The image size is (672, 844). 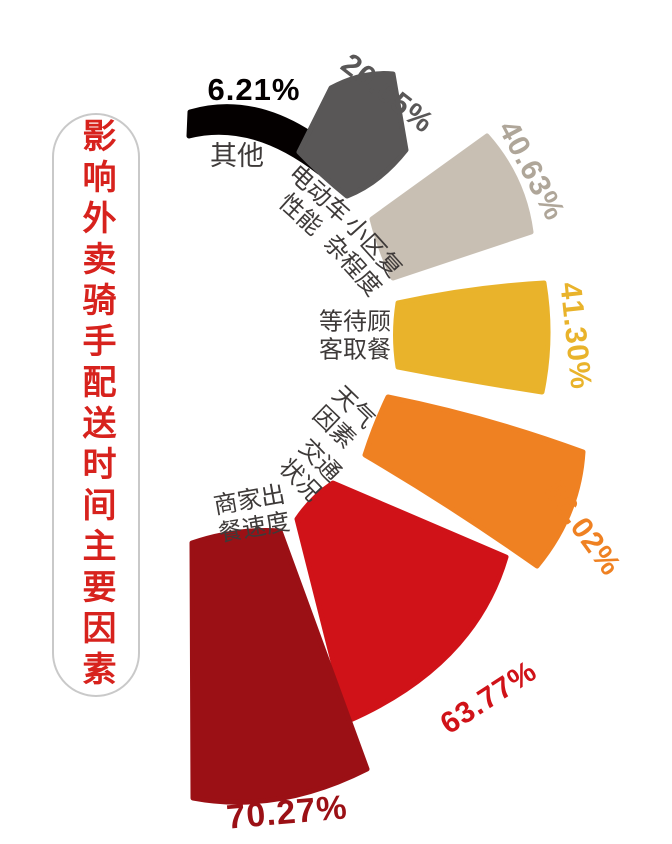 I want to click on chart-title: 影响外卖骑手配送时间主要因素, so click(x=96, y=405).